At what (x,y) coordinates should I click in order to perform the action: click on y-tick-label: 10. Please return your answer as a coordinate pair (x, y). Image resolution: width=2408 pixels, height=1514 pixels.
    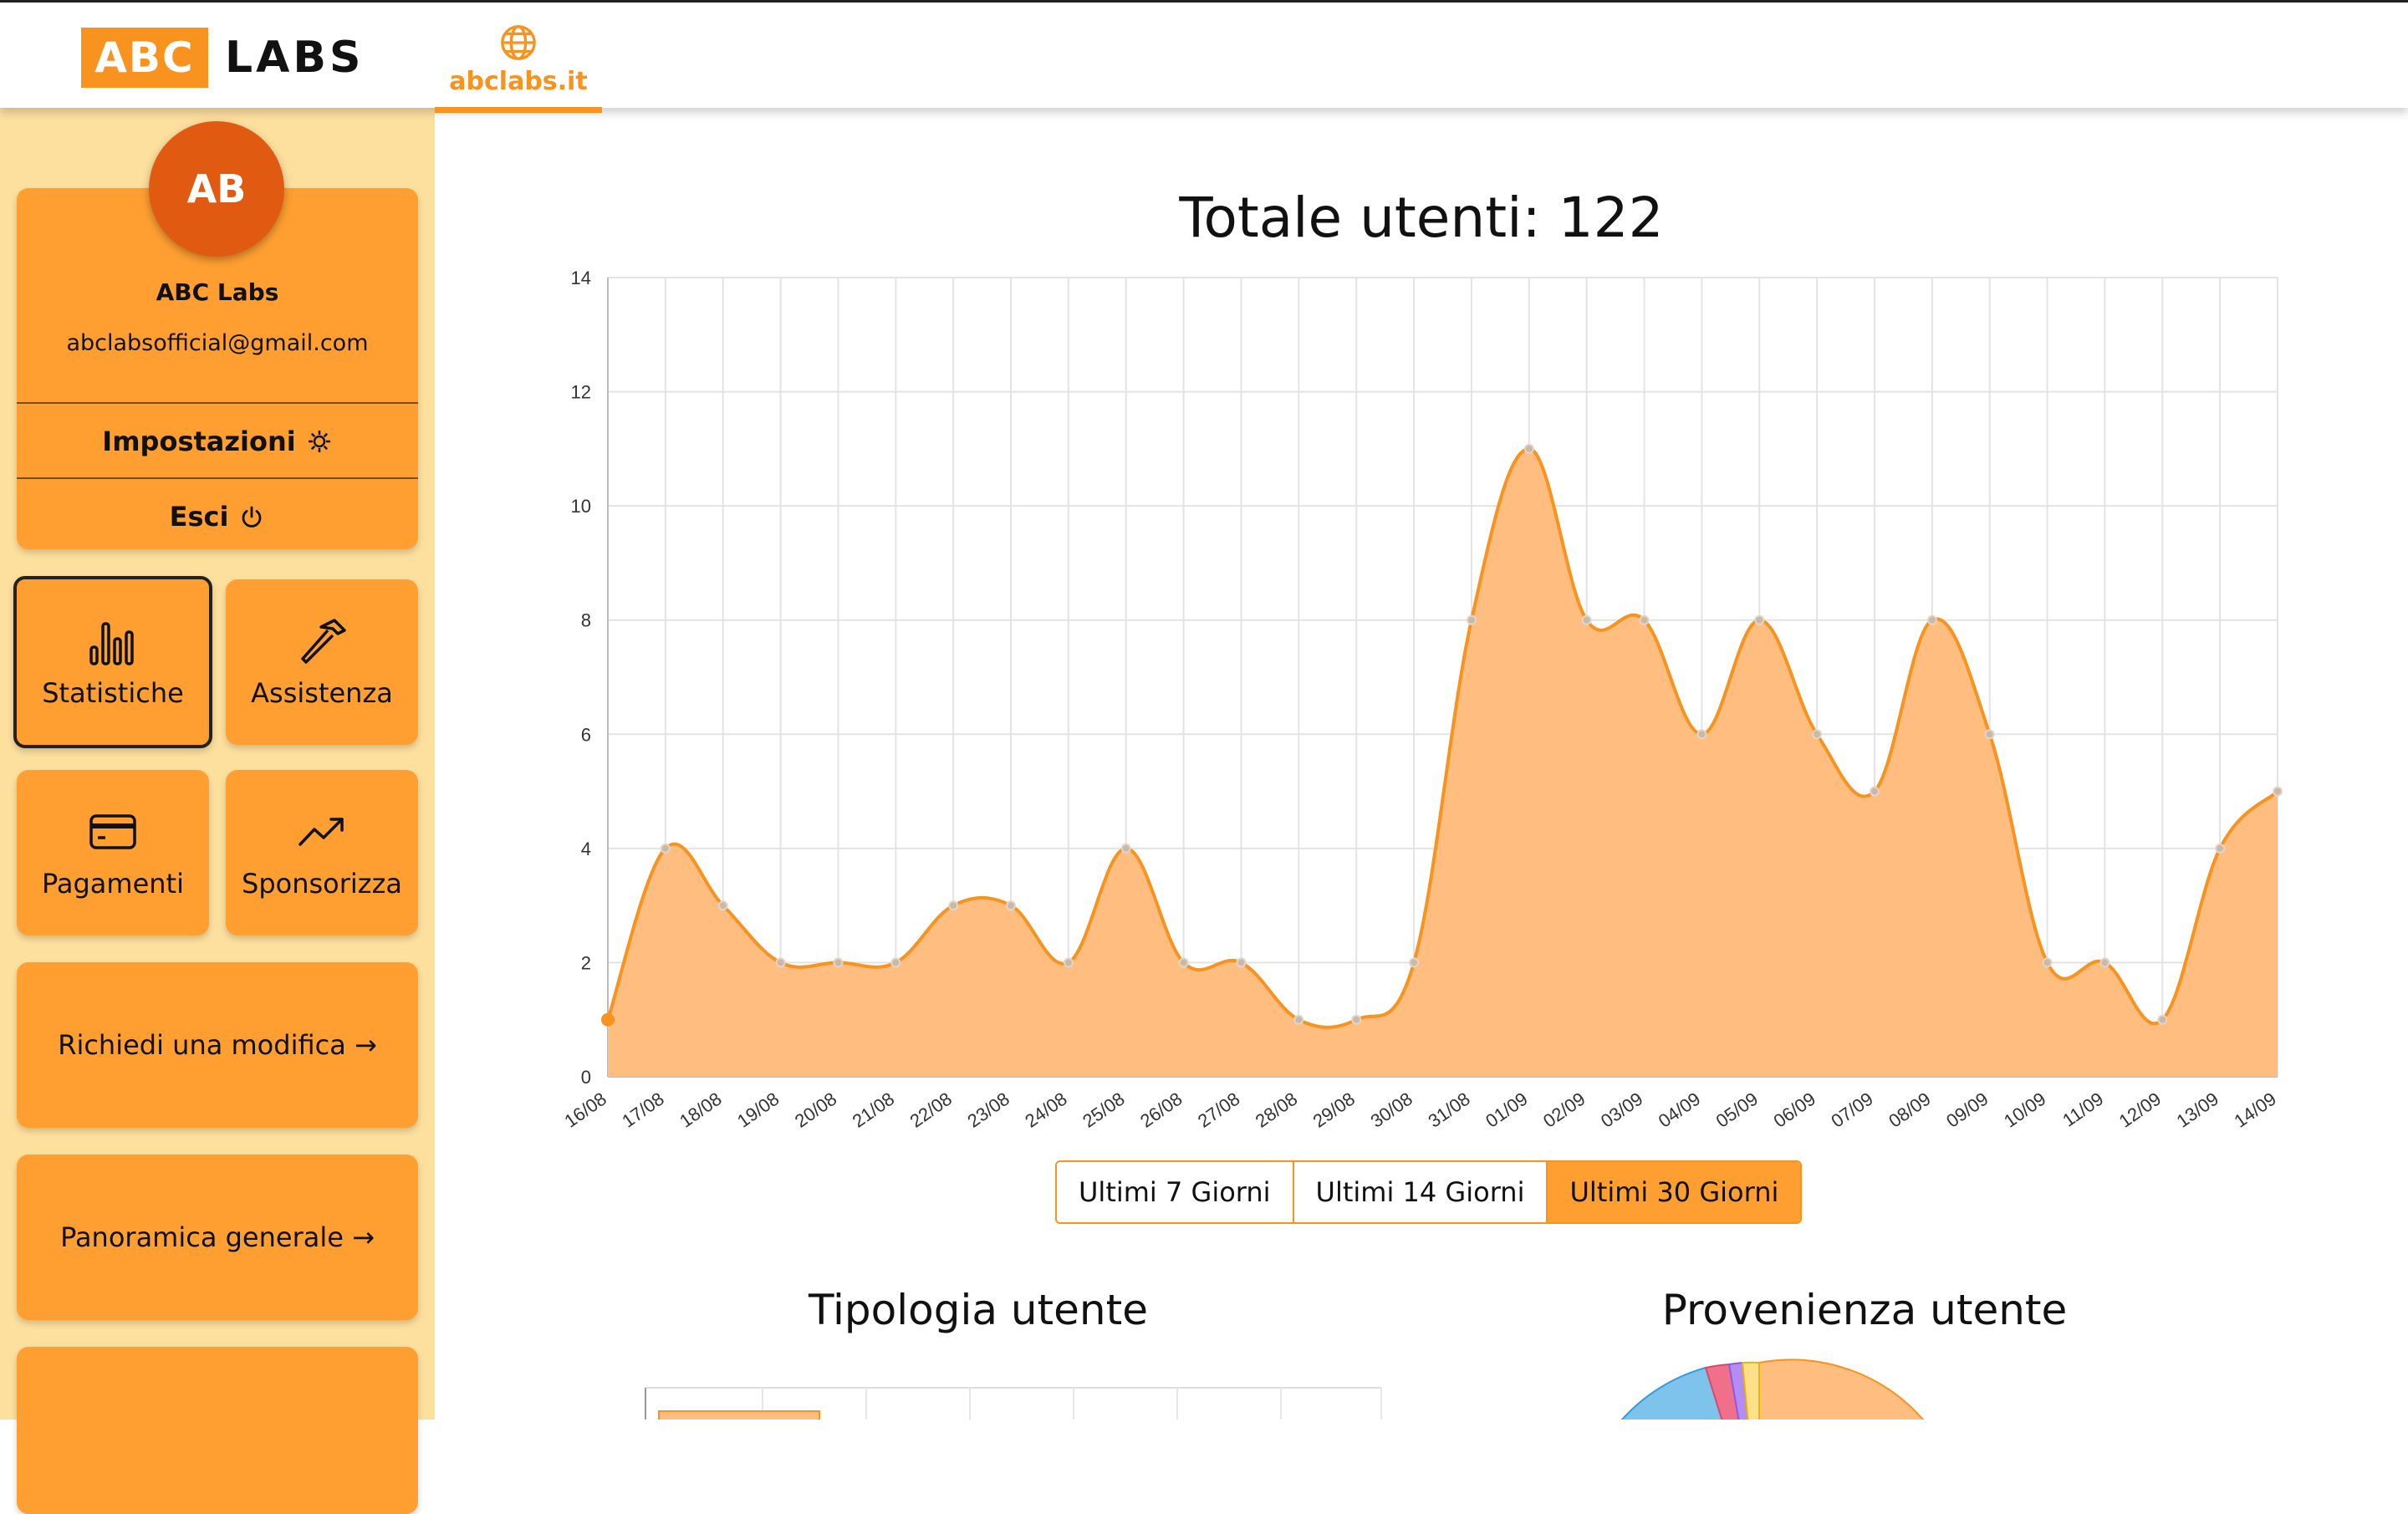
    Looking at the image, I should click on (581, 507).